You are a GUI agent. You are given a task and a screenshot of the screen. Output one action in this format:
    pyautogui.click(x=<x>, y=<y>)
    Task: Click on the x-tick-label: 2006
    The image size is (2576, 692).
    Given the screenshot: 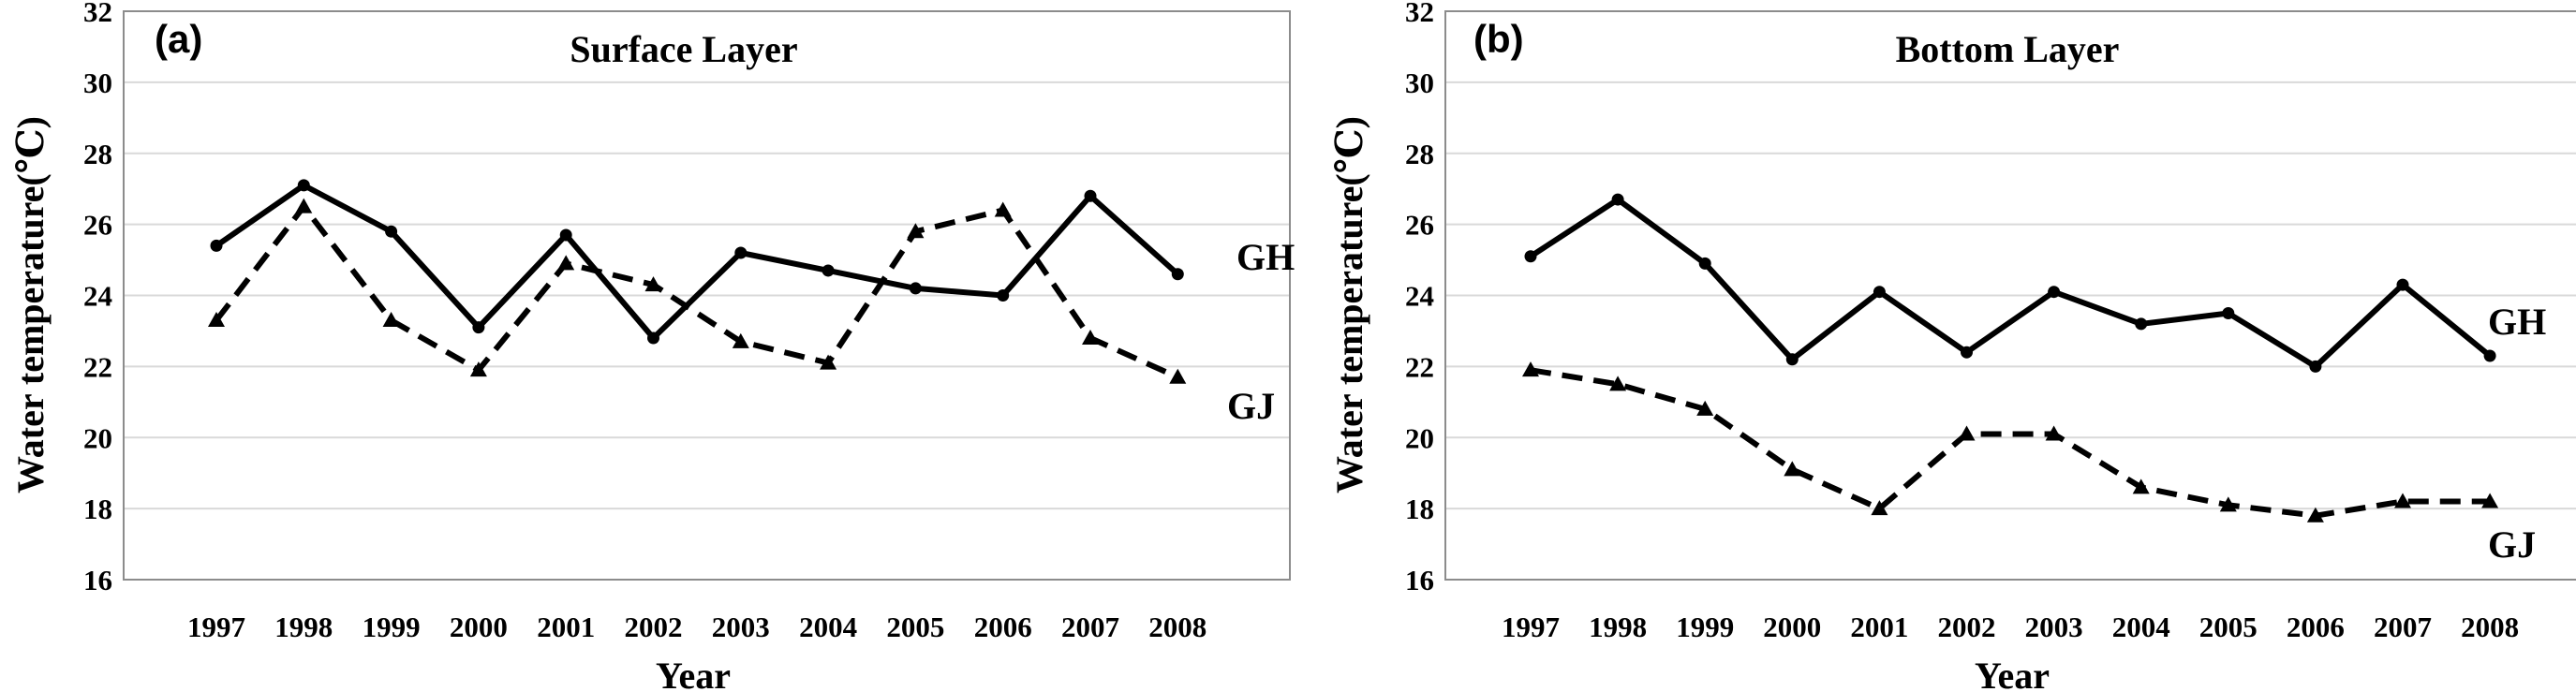 What is the action you would take?
    pyautogui.click(x=1003, y=627)
    